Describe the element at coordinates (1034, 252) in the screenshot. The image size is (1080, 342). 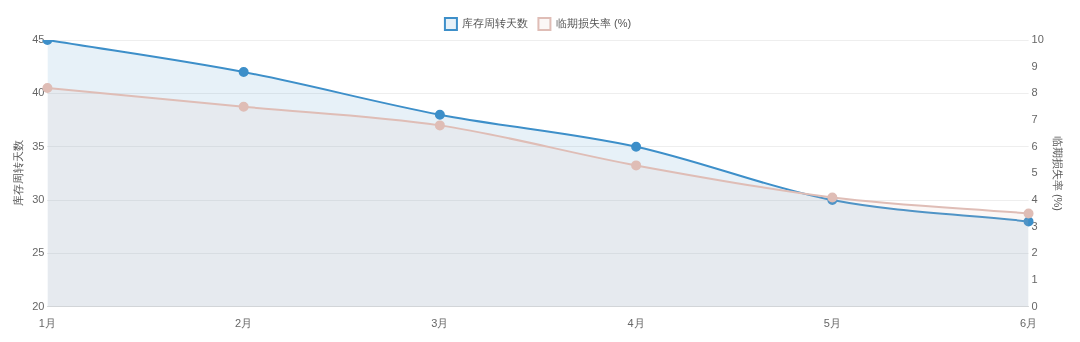
I see `y2-tick-label: 2` at that location.